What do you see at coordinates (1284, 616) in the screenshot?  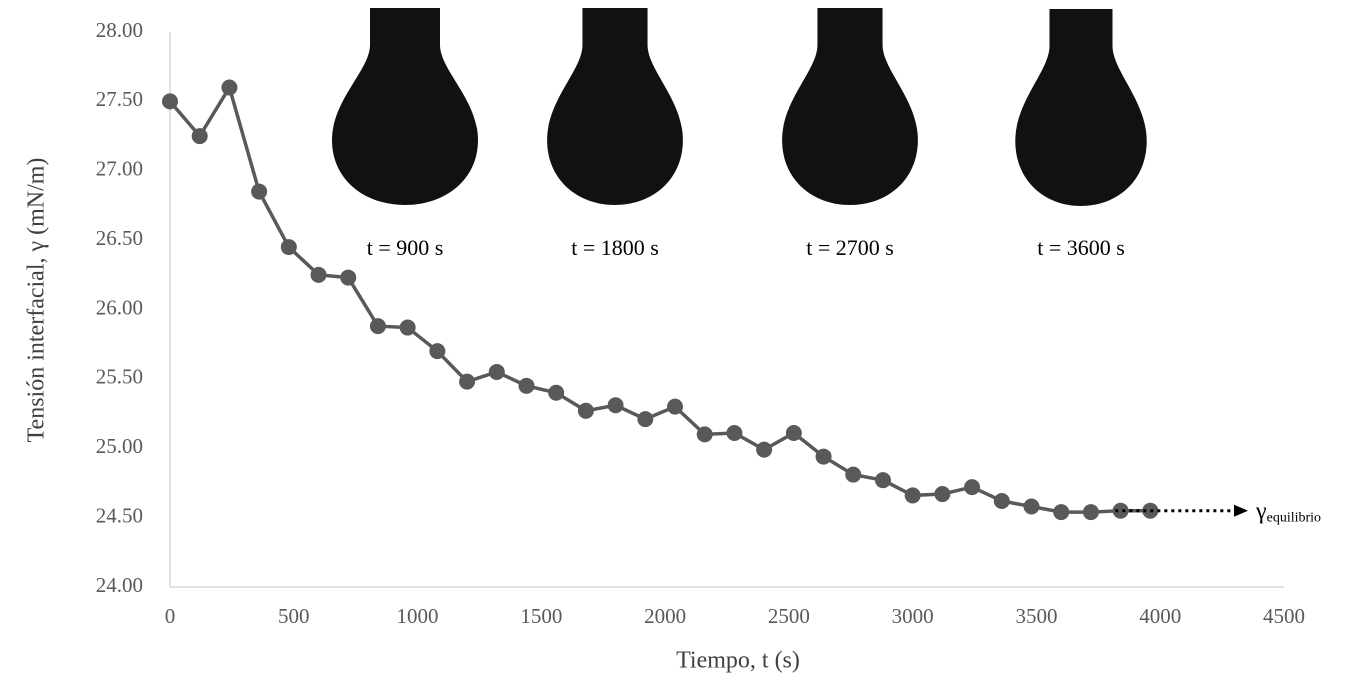 I see `x-tick-label: 4500` at bounding box center [1284, 616].